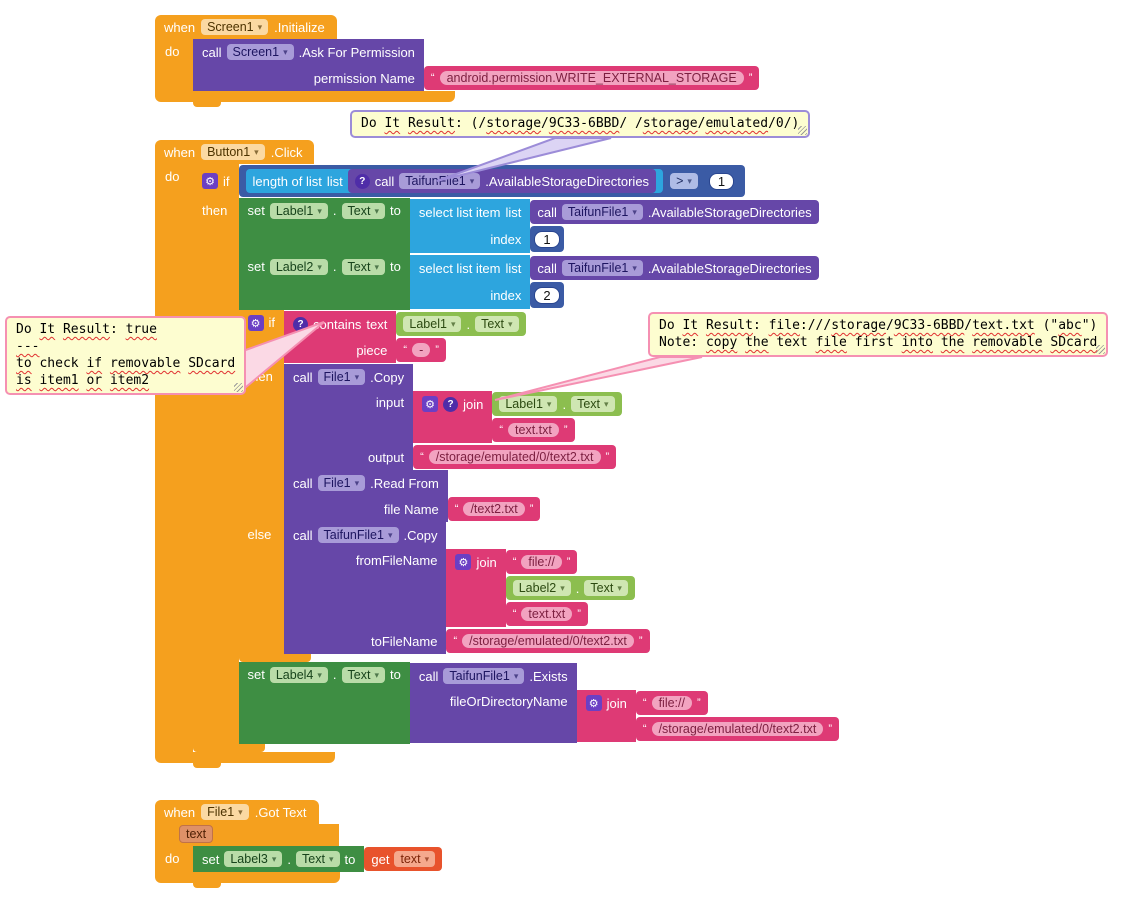 The height and width of the screenshot is (908, 1143). Describe the element at coordinates (308, 52) in the screenshot. I see `call-header: call Screen1 .Ask For Permission` at that location.